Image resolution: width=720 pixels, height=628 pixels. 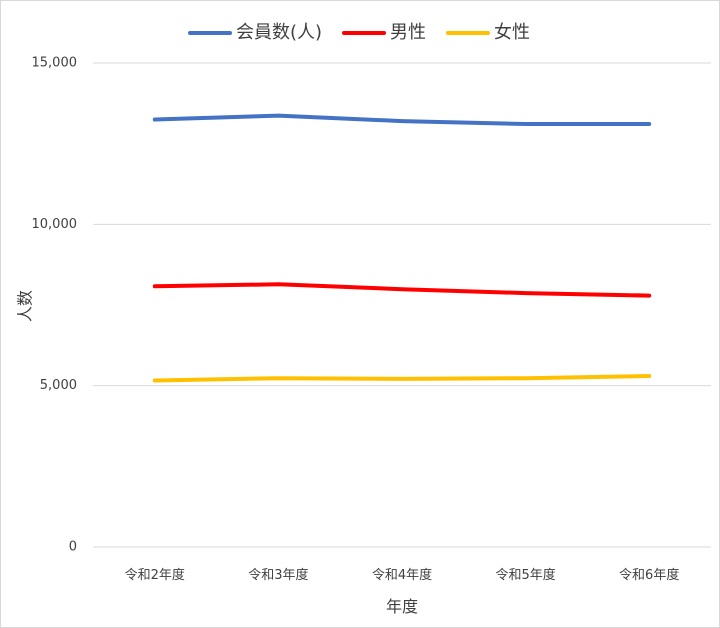 What do you see at coordinates (512, 32) in the screenshot?
I see `legend-label: 女性` at bounding box center [512, 32].